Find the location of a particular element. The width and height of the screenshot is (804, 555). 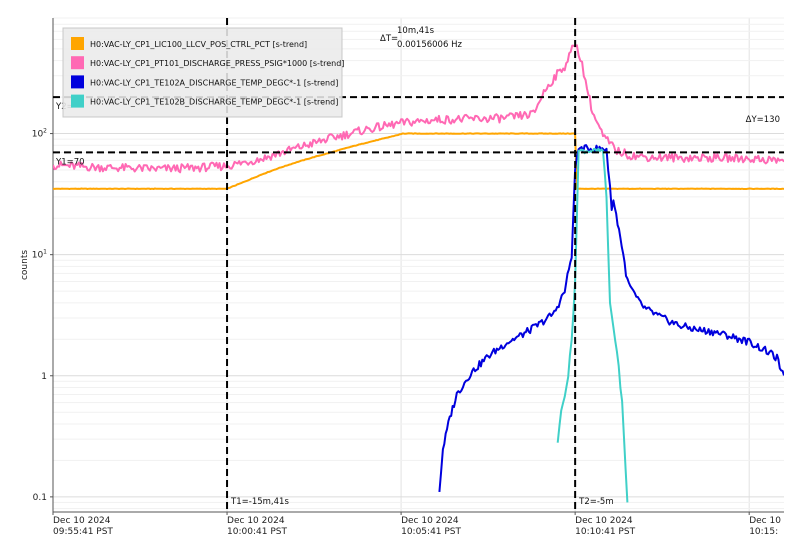

cursor-y1-label: Y1=70 is located at coordinates (70, 162).